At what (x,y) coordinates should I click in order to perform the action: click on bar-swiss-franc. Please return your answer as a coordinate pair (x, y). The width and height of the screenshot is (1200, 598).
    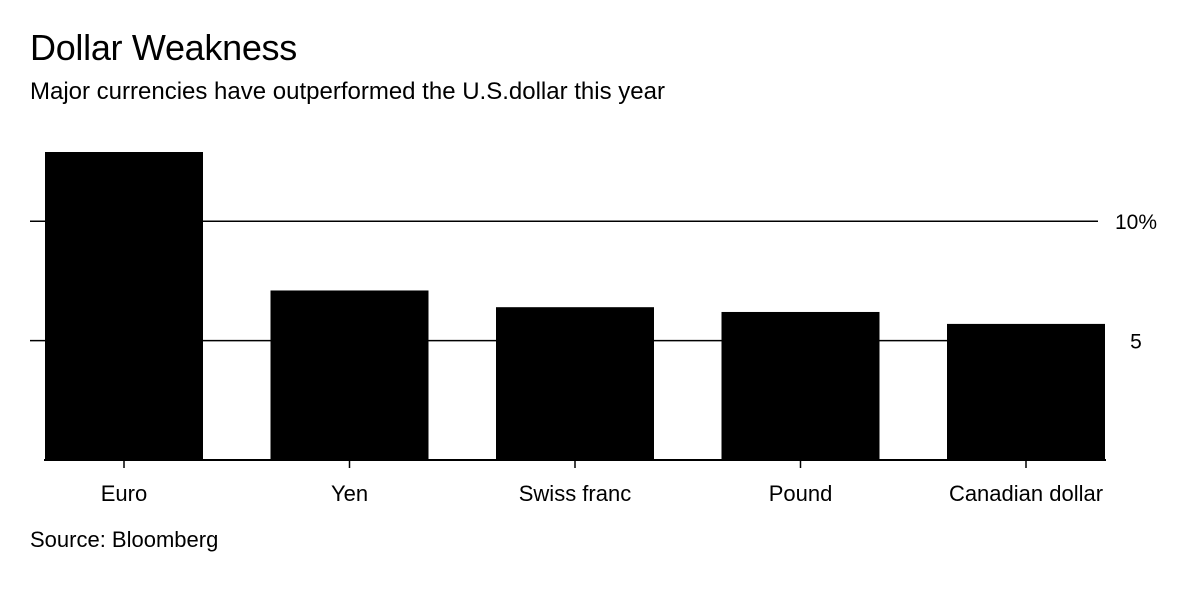
    Looking at the image, I should click on (575, 383).